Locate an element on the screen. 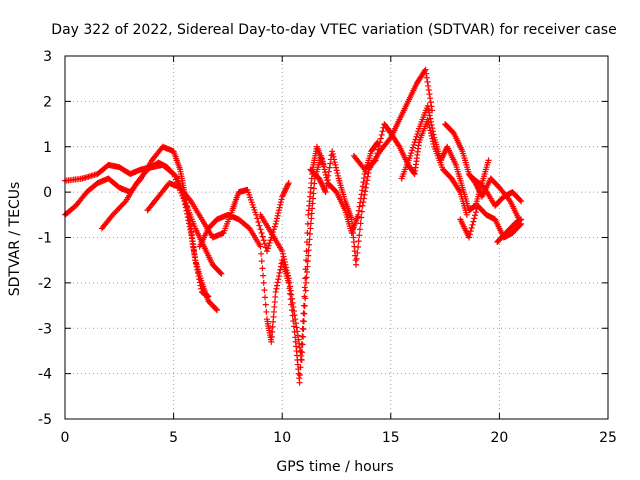 The image size is (640, 480). x-axis-label: GPS time / hours is located at coordinates (334, 467).